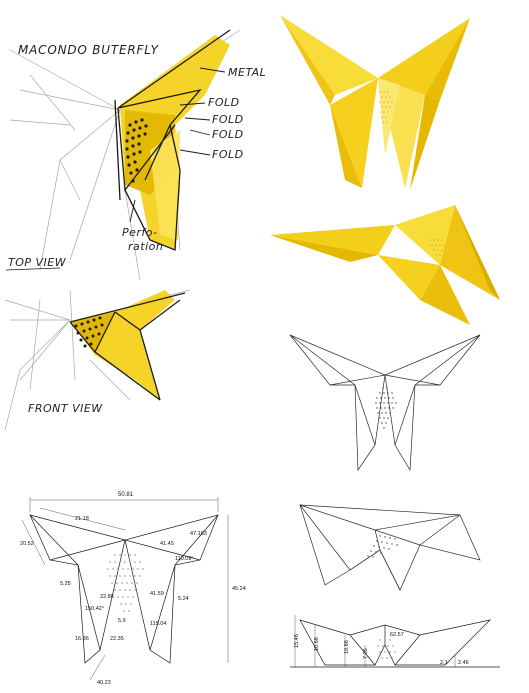  Describe the element at coordinates (183, 599) in the screenshot. I see `dim-right-d: 5.24` at that location.